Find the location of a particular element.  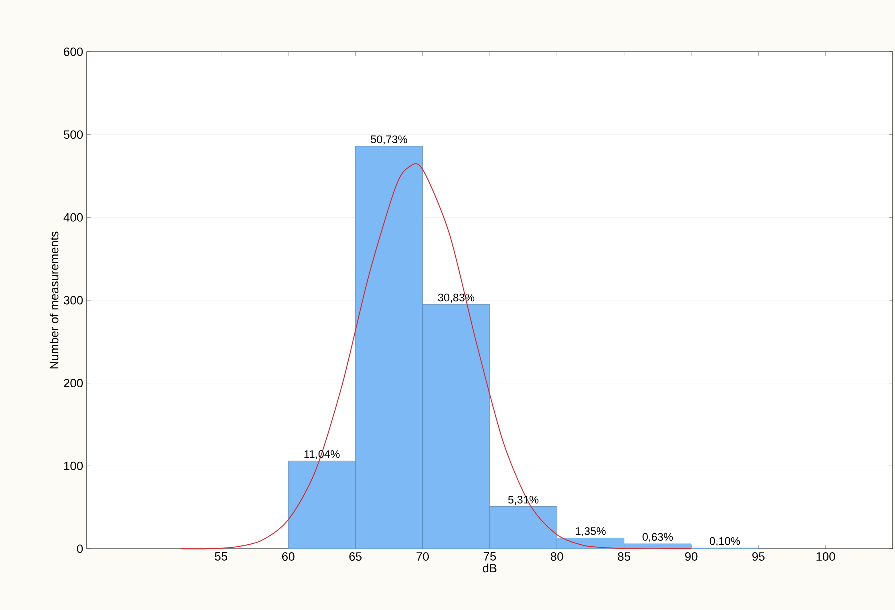

y-tick-label: 400 is located at coordinates (74, 217).